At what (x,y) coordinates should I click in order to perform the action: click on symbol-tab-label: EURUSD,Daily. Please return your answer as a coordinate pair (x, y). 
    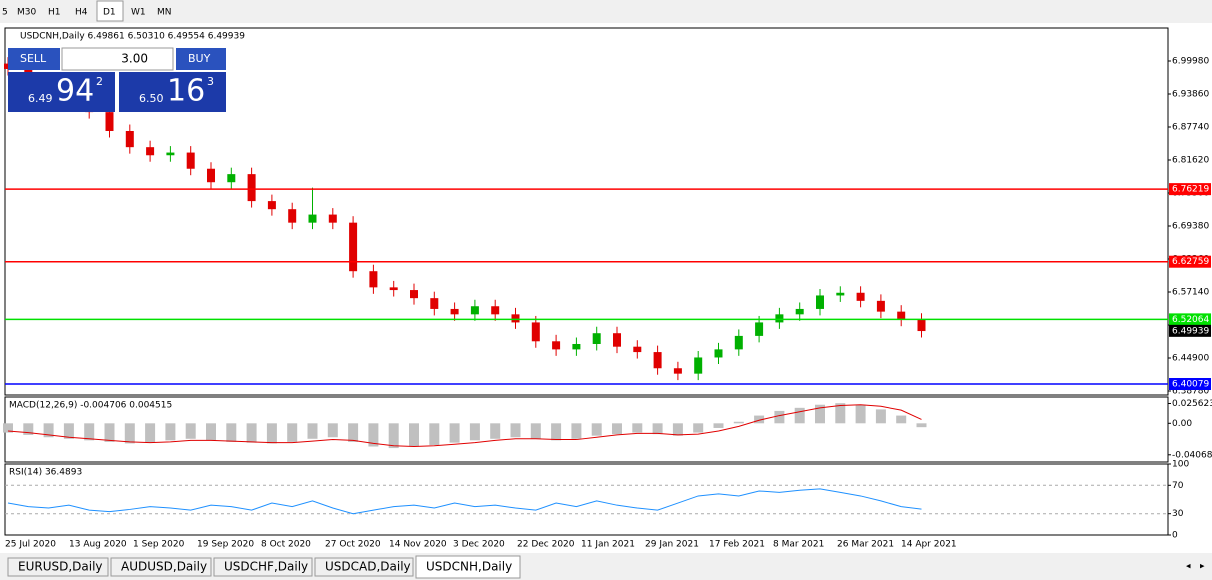
    Looking at the image, I should click on (60, 567).